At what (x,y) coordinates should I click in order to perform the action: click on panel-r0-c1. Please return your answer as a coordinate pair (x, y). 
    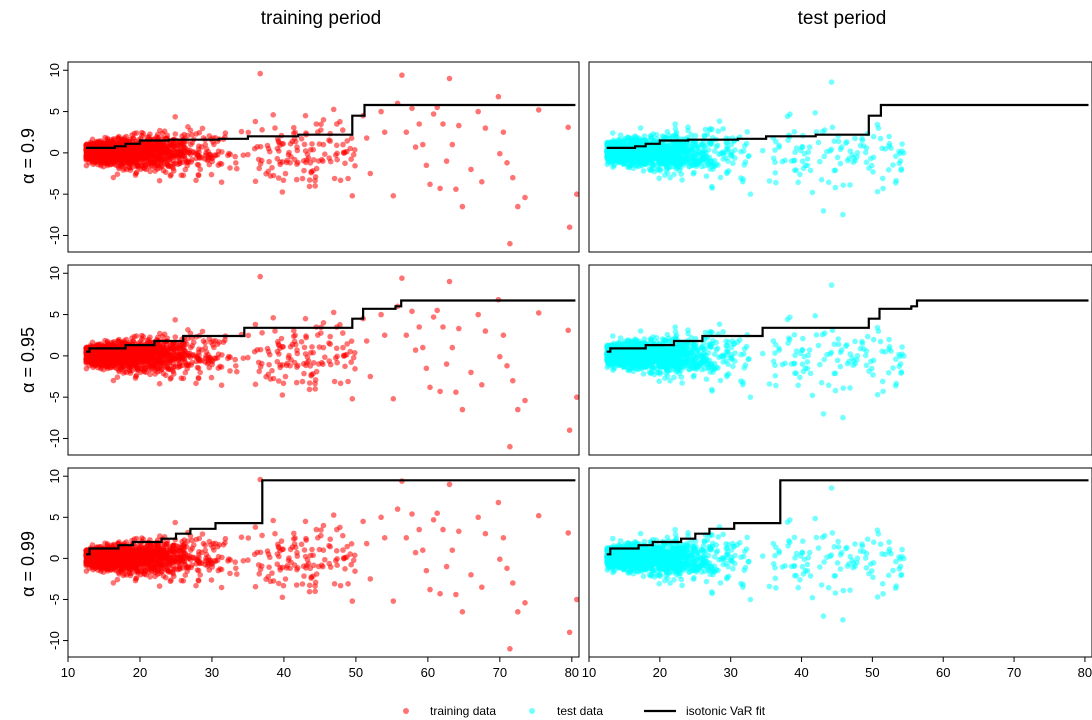
    Looking at the image, I should click on (846, 148).